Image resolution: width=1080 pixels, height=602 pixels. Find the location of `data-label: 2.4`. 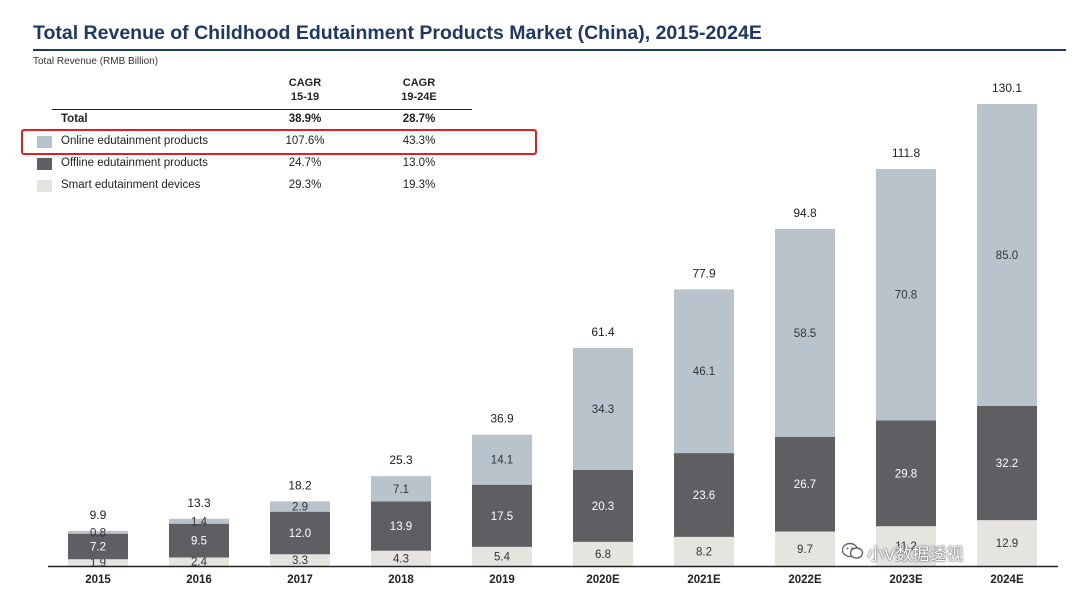

data-label: 2.4 is located at coordinates (199, 563).